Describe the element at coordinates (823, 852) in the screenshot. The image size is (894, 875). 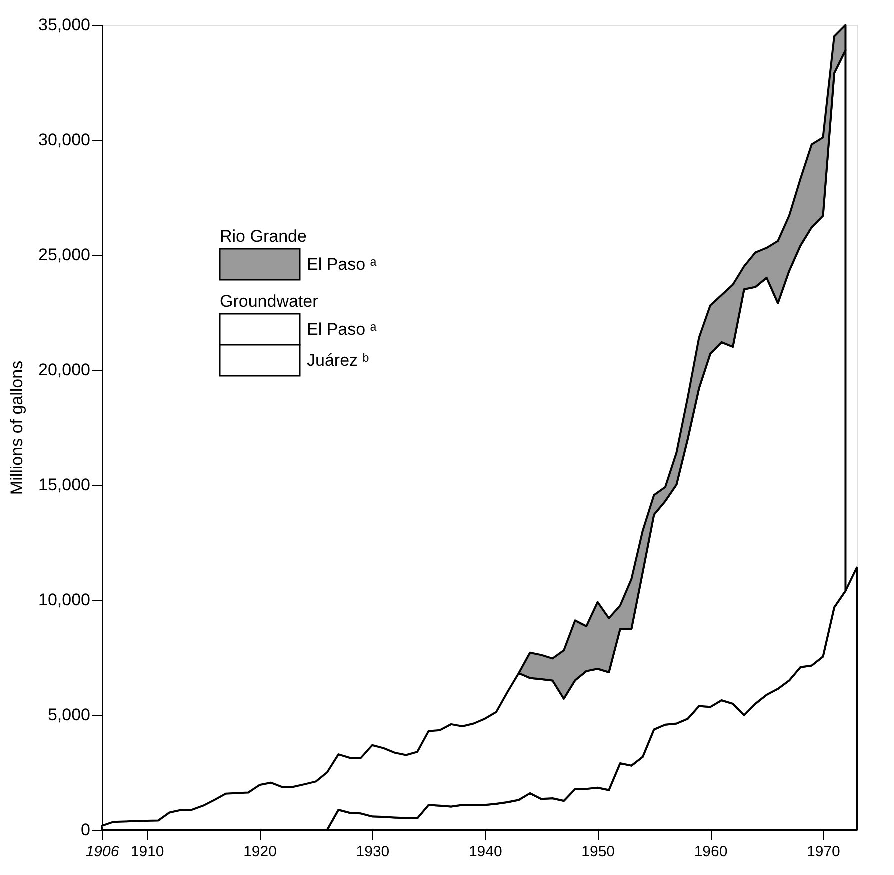
I see `x-tick-label: 1970` at that location.